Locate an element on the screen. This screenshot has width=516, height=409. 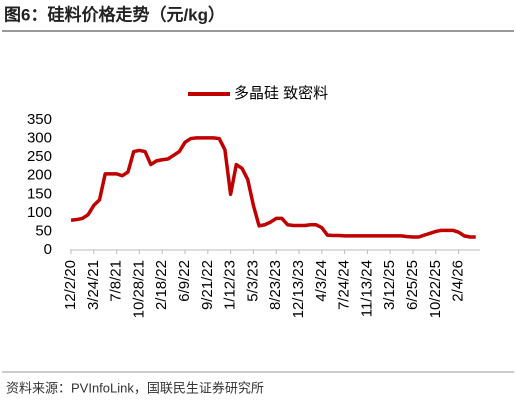
y-tick-label: 150 is located at coordinates (39, 193).